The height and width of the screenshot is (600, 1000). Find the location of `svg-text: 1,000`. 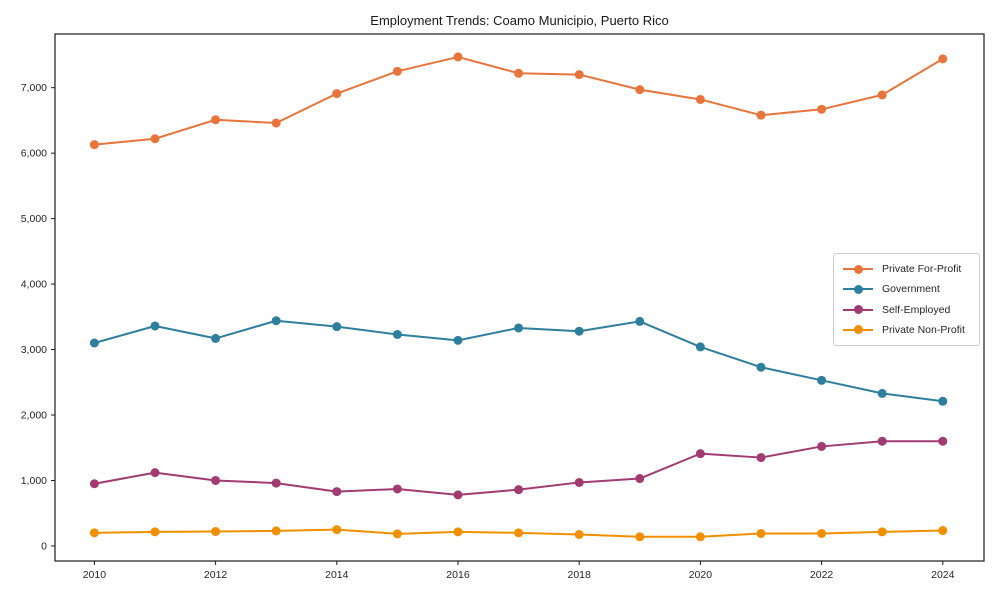

svg-text: 1,000 is located at coordinates (34, 481).